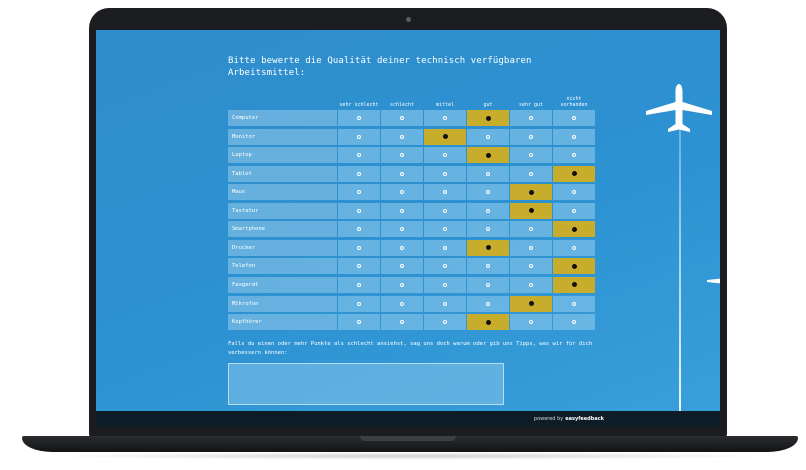  I want to click on matrix-row: Drucker, so click(412, 247).